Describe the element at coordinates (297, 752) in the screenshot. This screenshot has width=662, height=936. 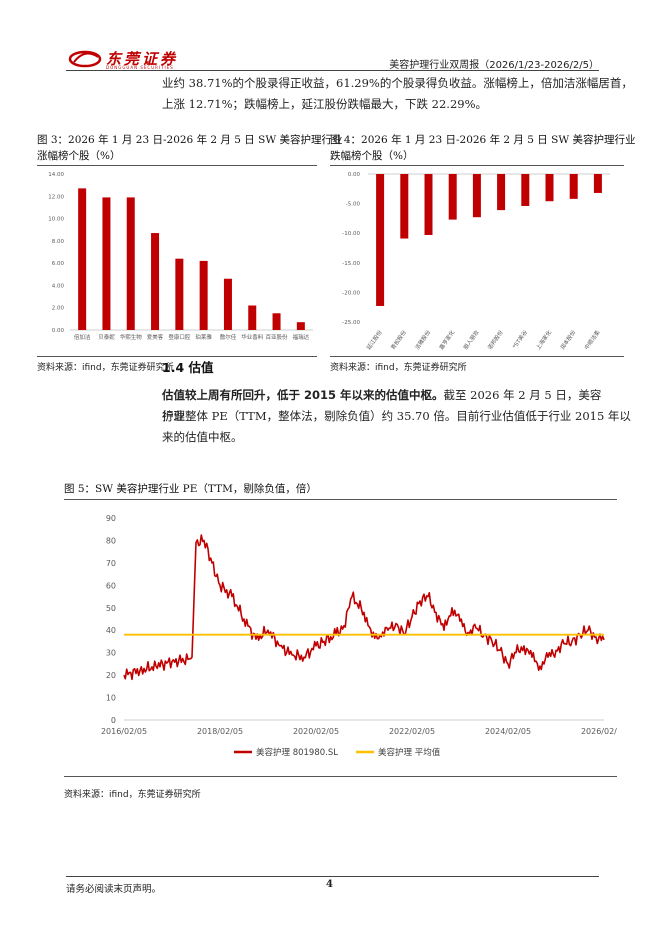
I see `legend-label-pe: 美容护理 801980.SL` at that location.